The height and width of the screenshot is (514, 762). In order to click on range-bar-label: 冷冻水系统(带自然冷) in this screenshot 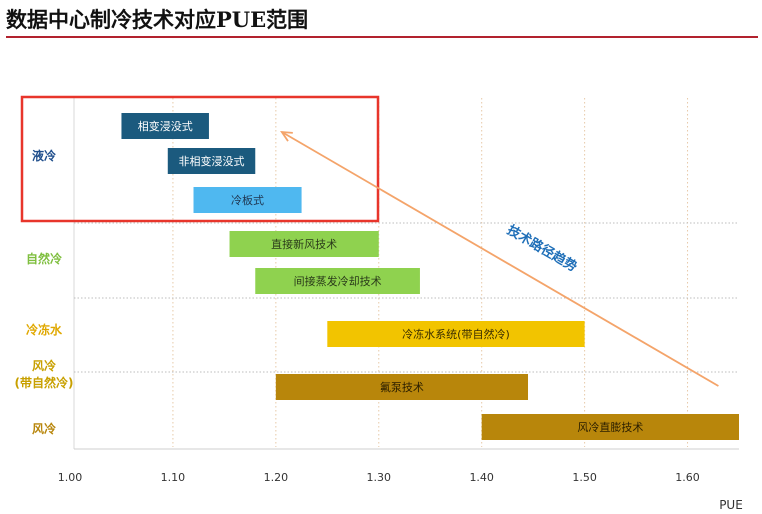, I will do `click(456, 334)`.